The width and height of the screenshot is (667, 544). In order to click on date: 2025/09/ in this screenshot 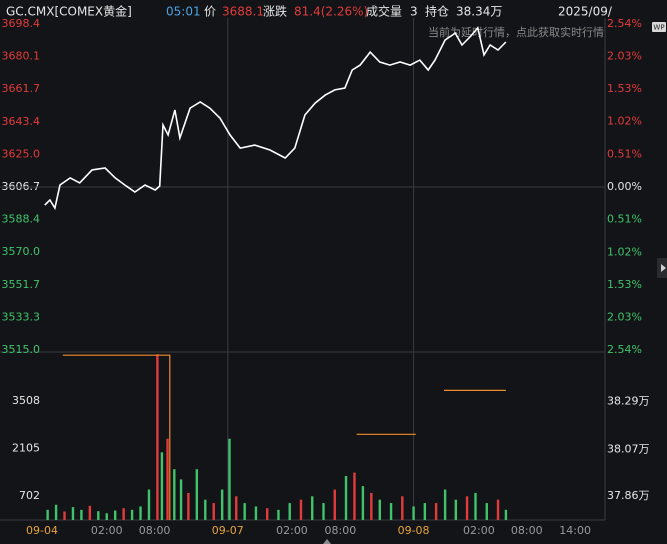, I will do `click(585, 12)`.